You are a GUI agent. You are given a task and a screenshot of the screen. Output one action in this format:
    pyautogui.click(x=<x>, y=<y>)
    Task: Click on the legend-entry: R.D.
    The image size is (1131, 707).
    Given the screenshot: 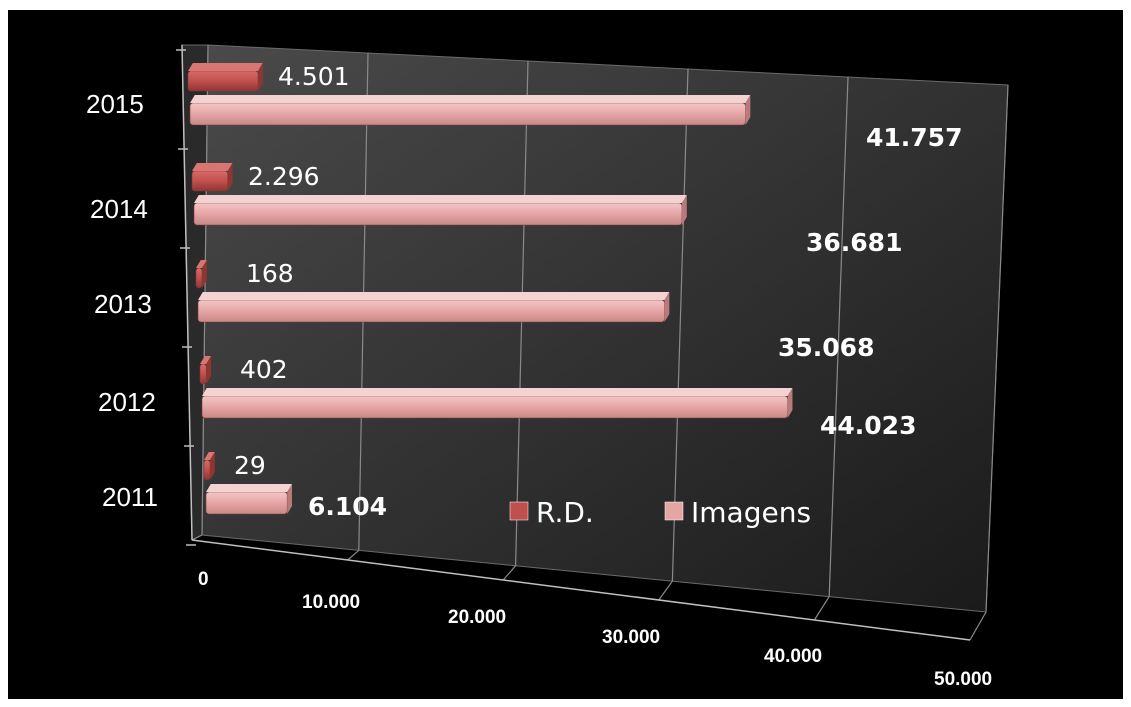 What is the action you would take?
    pyautogui.click(x=565, y=512)
    